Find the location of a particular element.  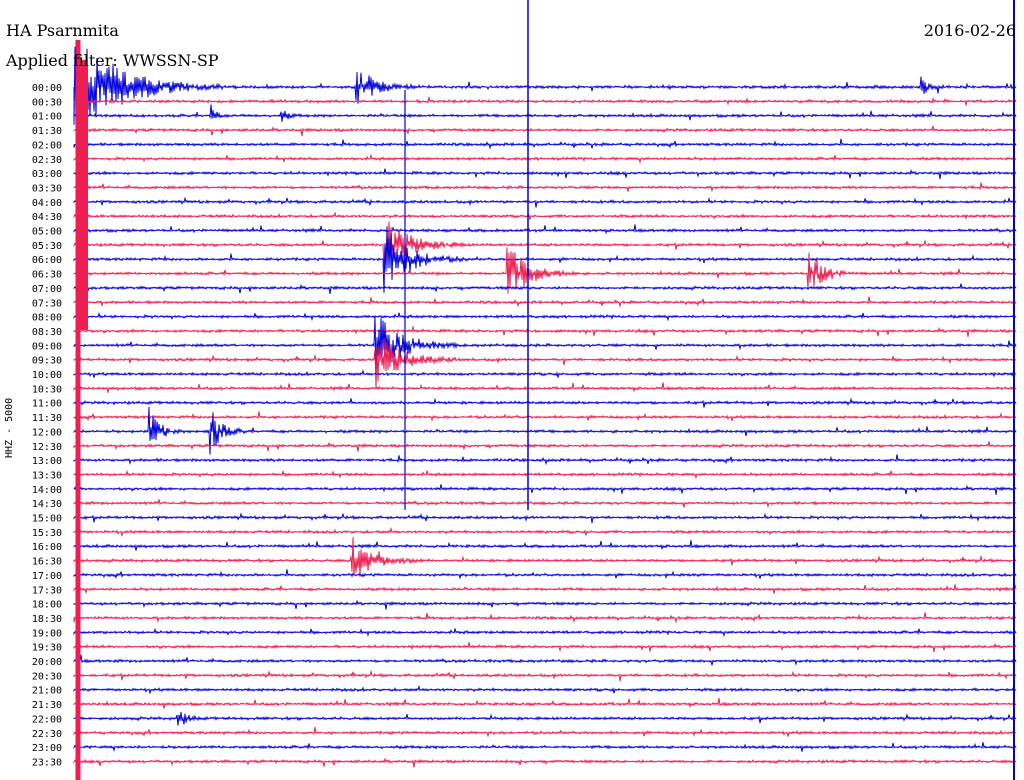

channel-axis-label: HHZ - 5000 is located at coordinates (9, 427).